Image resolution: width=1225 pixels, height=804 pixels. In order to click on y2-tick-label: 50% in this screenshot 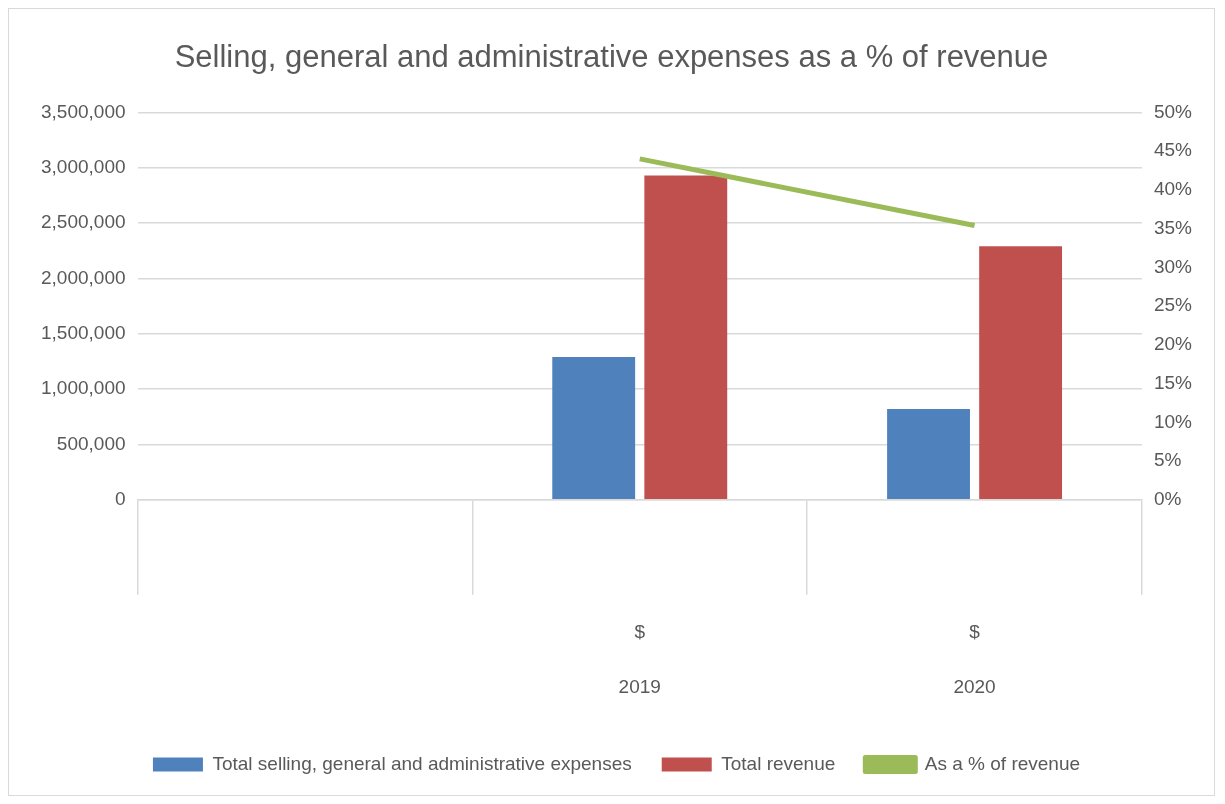, I will do `click(1173, 111)`.